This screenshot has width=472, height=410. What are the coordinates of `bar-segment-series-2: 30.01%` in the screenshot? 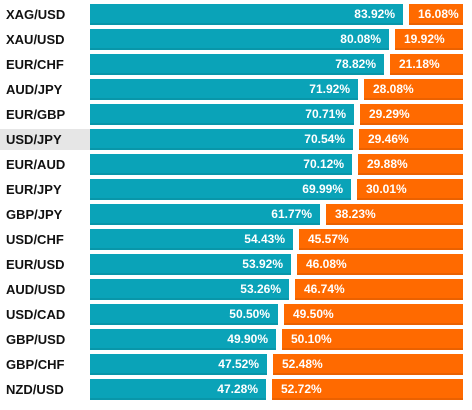 It's located at (410, 189).